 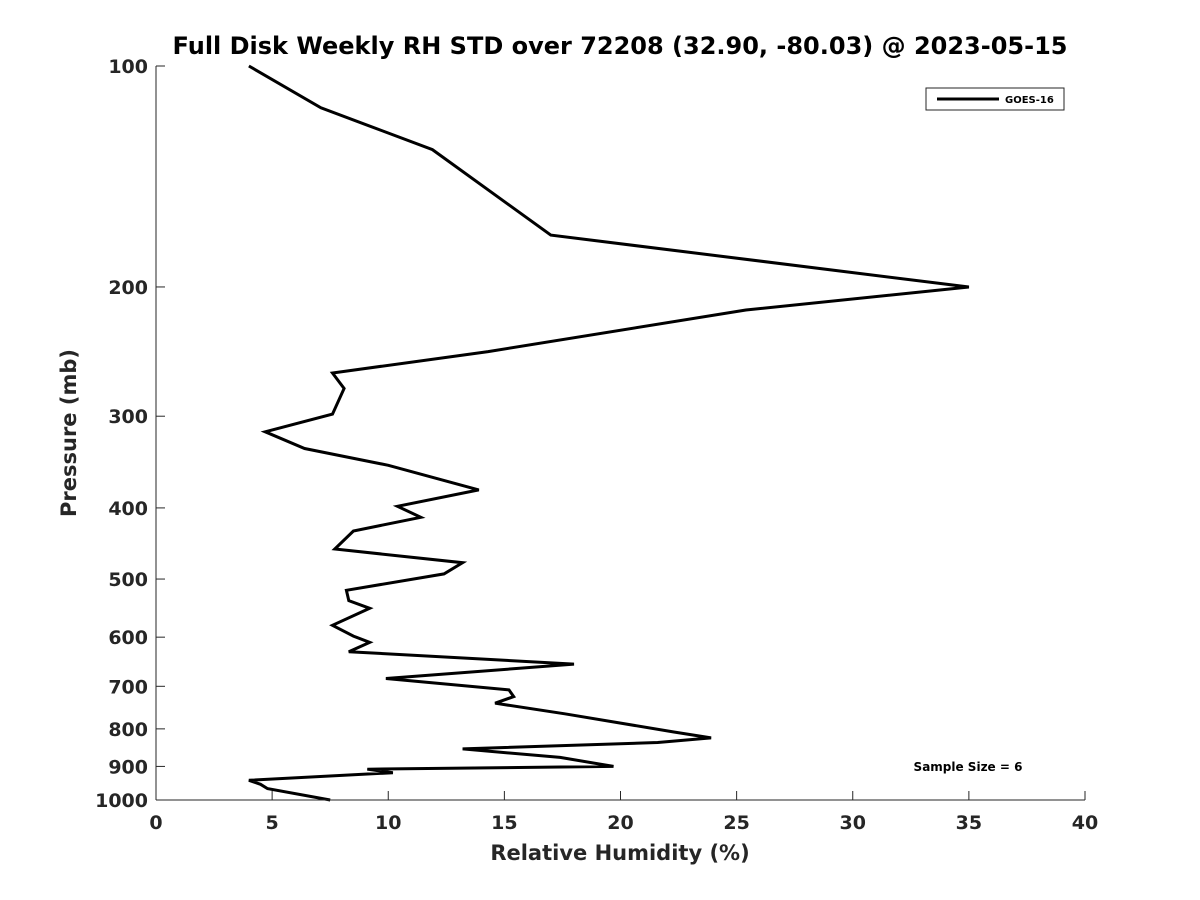 What do you see at coordinates (388, 823) in the screenshot?
I see `x-tick-label: 10` at bounding box center [388, 823].